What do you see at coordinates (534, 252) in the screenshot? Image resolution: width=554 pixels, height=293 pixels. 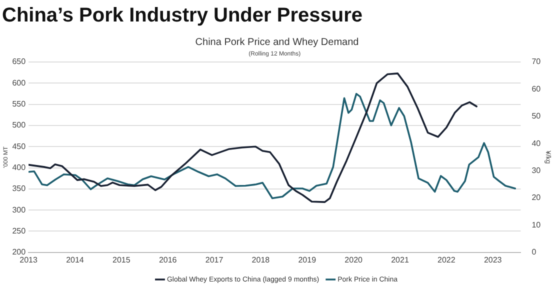 I see `y2-tick-label: 0` at bounding box center [534, 252].